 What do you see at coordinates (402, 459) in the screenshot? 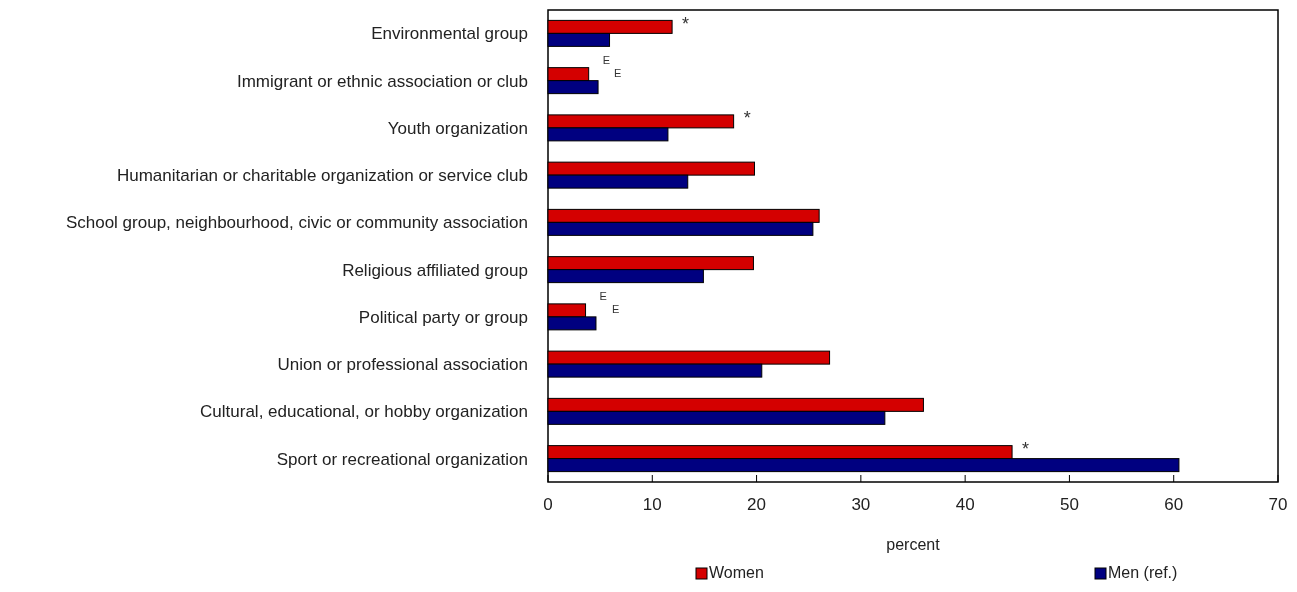
I see `y-tick-label: Sport or recreational organization` at bounding box center [402, 459].